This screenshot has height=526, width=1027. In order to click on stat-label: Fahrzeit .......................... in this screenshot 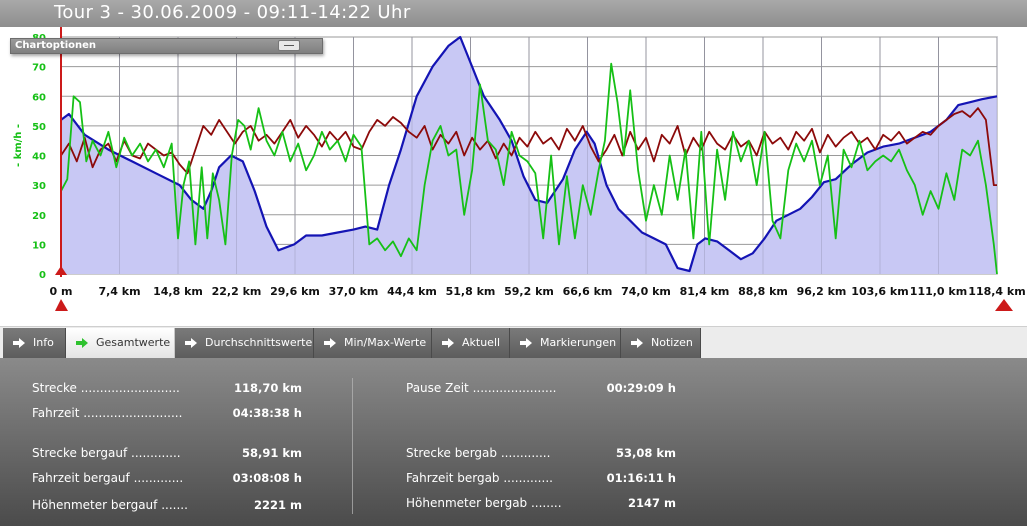, I will do `click(107, 413)`.